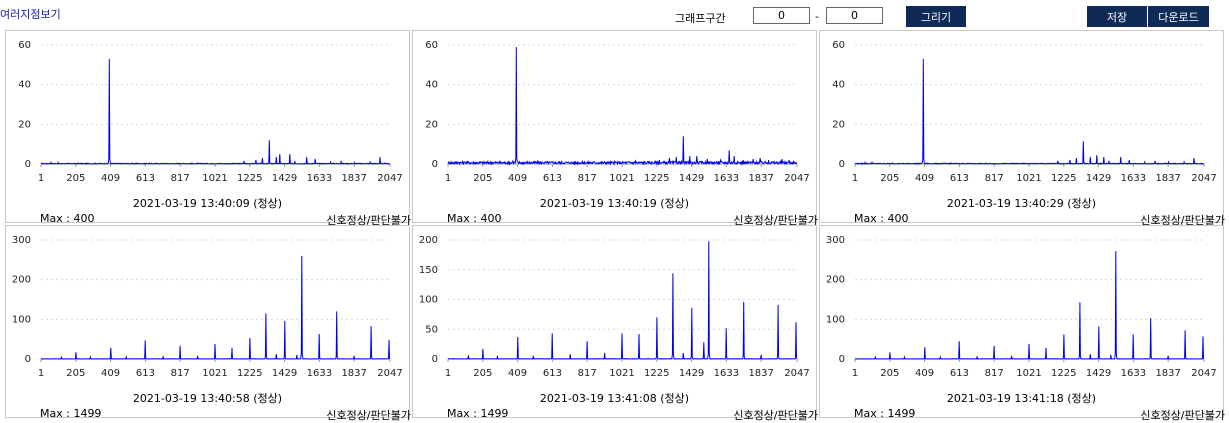 The height and width of the screenshot is (423, 1229). Describe the element at coordinates (207, 203) in the screenshot. I see `measurement-timestamp: 2021-03-19 13:40:09 (정상)` at that location.